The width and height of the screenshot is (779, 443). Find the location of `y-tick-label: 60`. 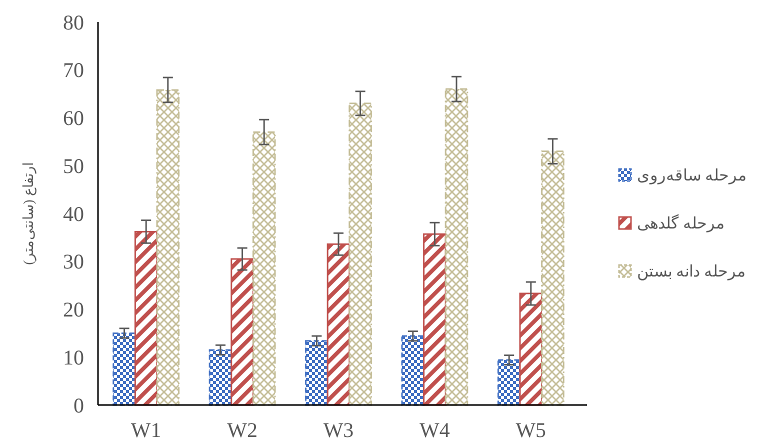

y-tick-label: 60 is located at coordinates (73, 118).